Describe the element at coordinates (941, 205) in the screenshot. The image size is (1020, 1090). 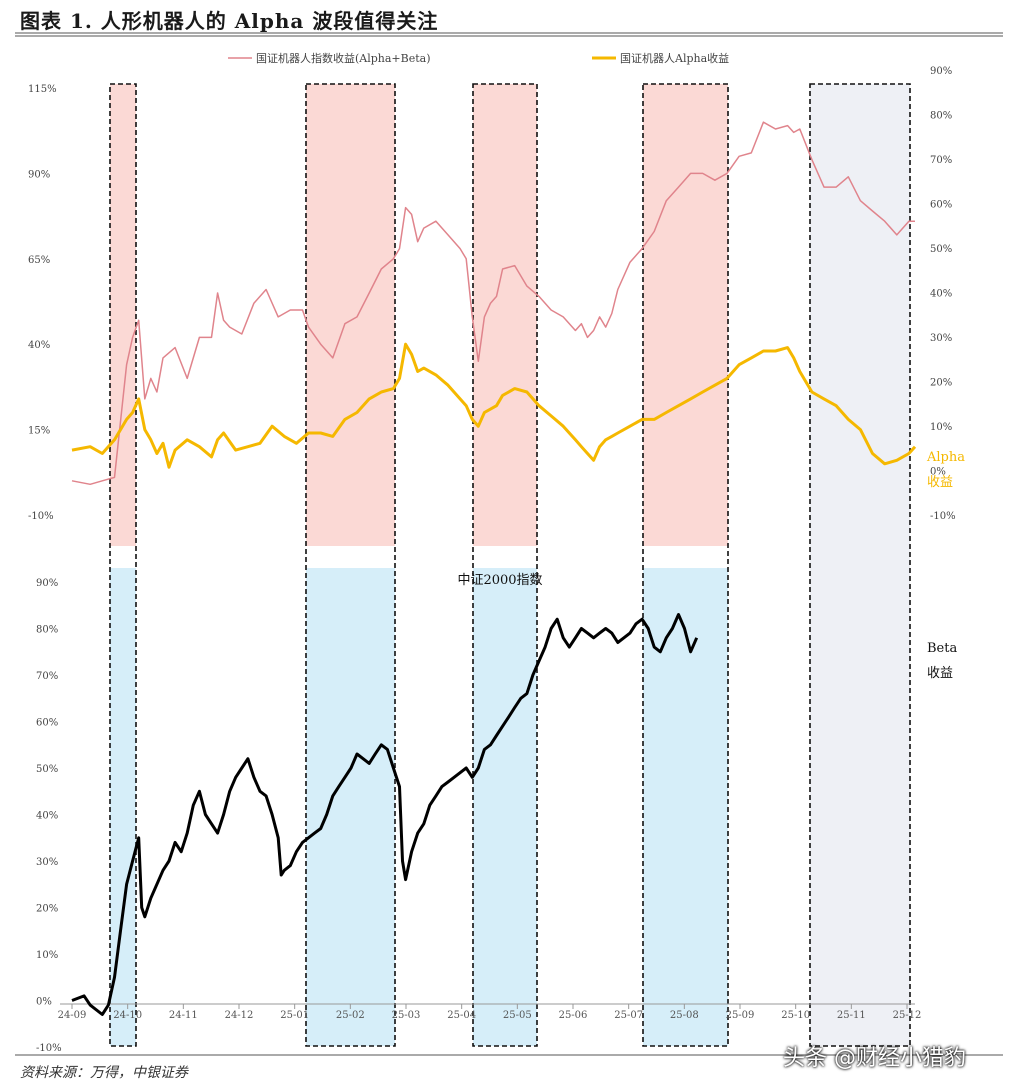
I see `upper-right-tick: 60%` at that location.